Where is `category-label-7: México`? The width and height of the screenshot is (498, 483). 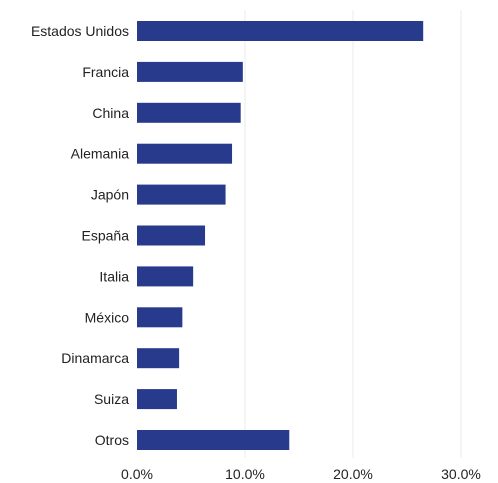
category-label-7: México is located at coordinates (107, 317).